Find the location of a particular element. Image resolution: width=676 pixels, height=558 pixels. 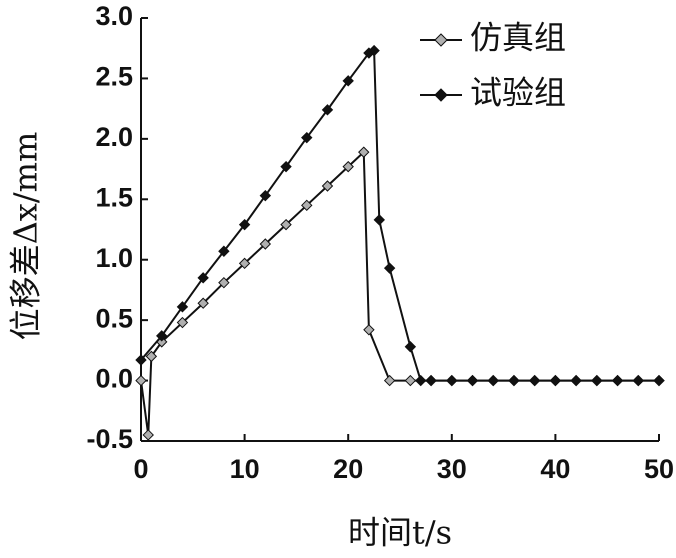

x-tick-label: 10 is located at coordinates (245, 469).